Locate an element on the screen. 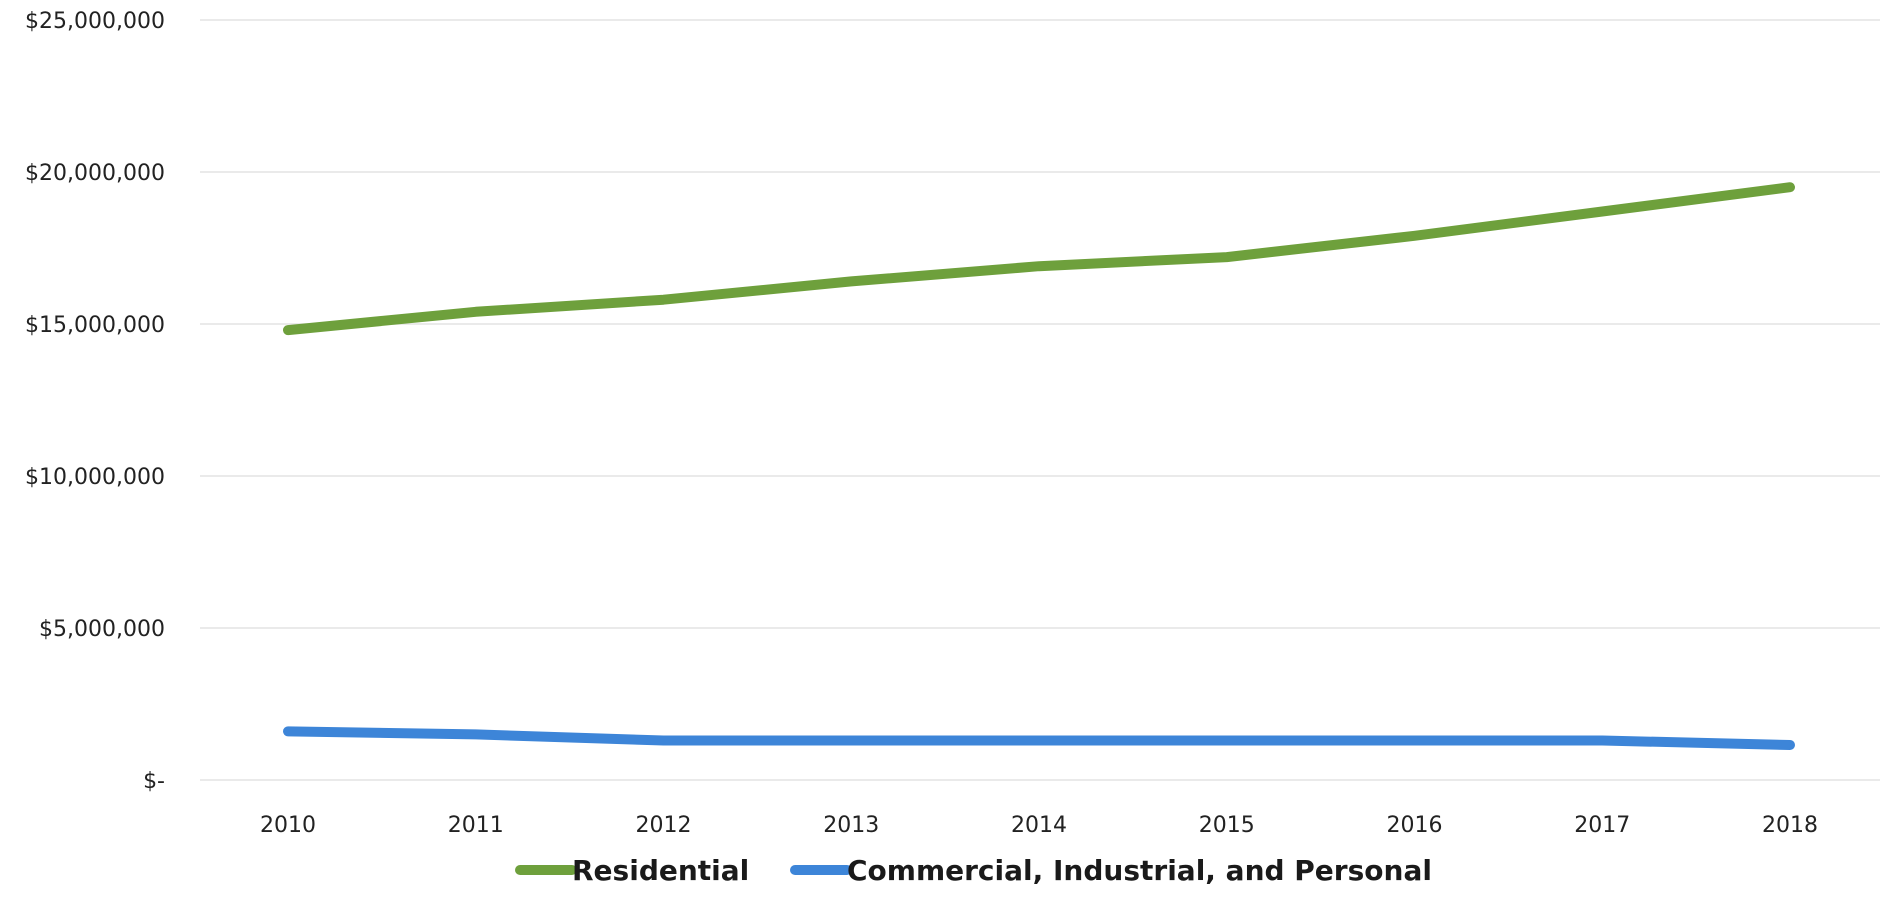  legend-label: Residential is located at coordinates (660, 870).